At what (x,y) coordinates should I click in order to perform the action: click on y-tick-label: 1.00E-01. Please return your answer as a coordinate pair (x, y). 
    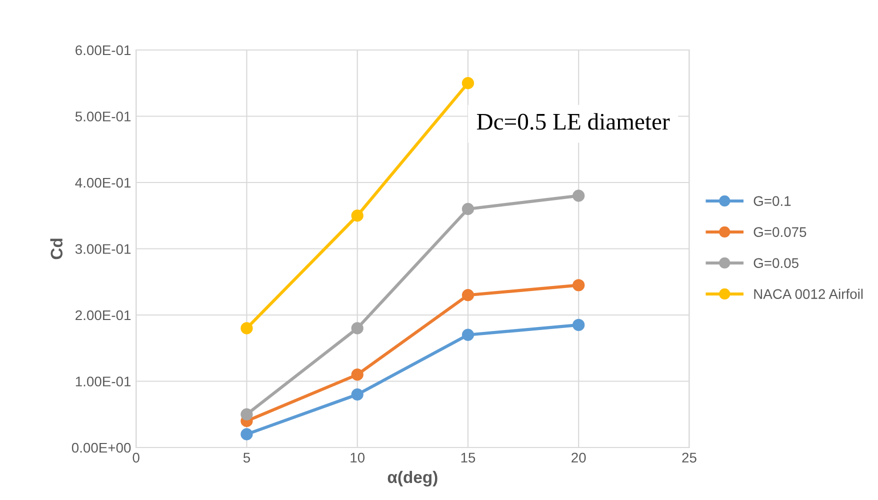
    Looking at the image, I should click on (103, 381).